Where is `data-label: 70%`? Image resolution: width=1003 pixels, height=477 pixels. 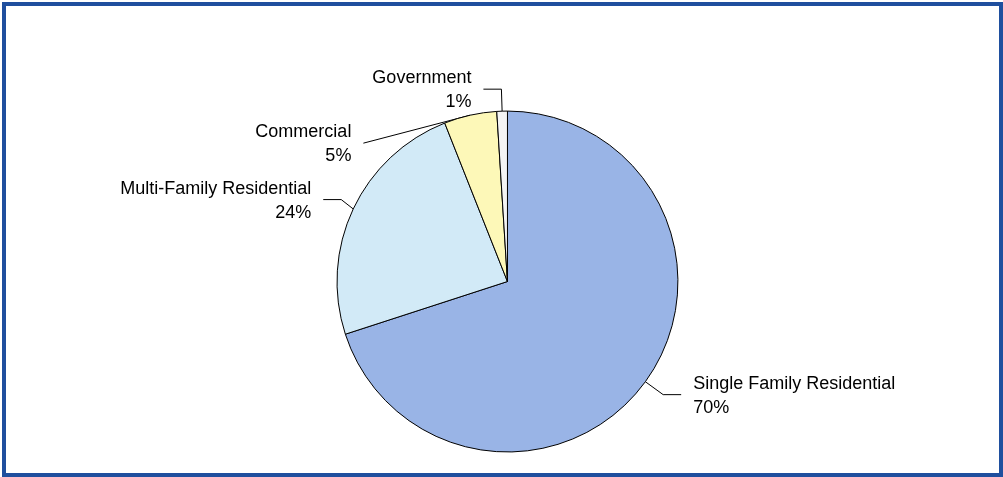
data-label: 70% is located at coordinates (711, 406).